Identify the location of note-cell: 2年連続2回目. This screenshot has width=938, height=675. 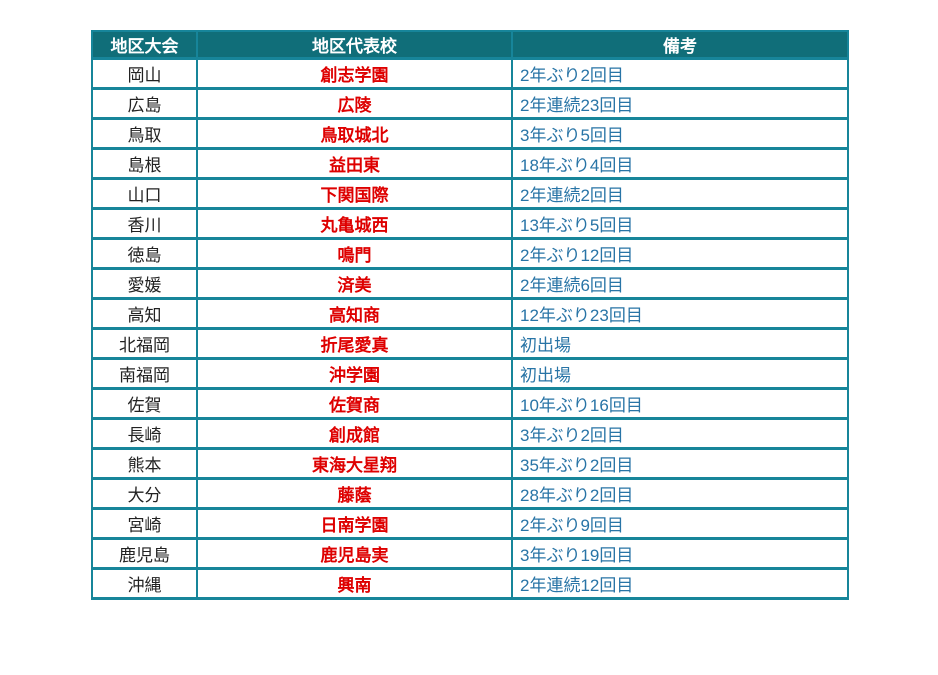
(680, 193).